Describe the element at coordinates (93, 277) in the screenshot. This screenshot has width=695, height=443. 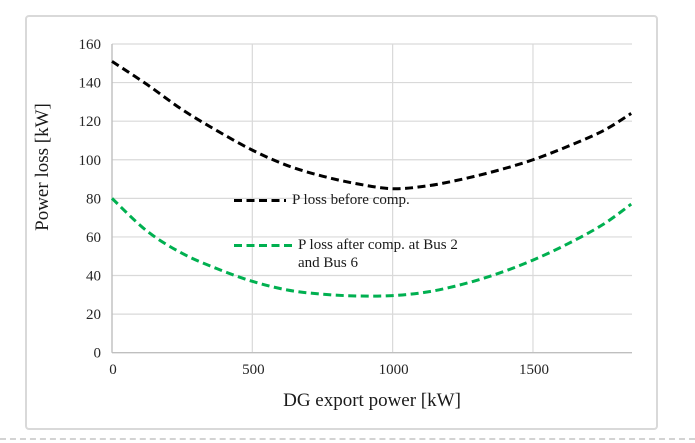
I see `y-tick-label: 40` at that location.